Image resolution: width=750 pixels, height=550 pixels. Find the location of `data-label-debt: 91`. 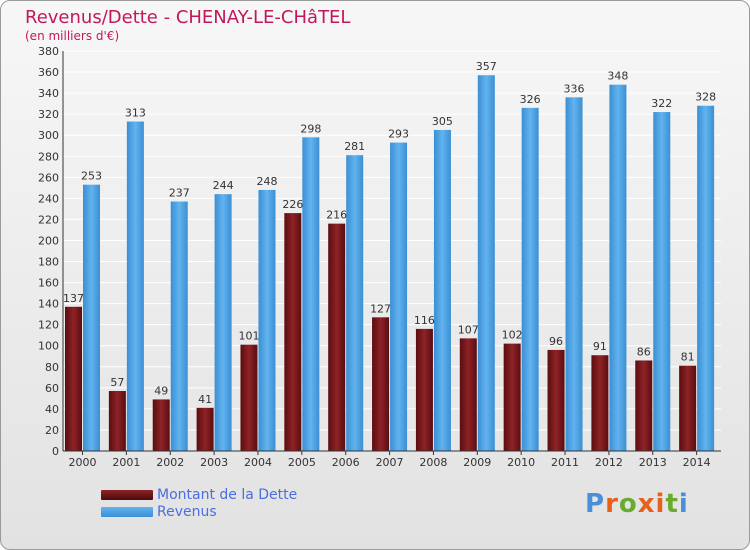

data-label-debt: 91 is located at coordinates (600, 346).